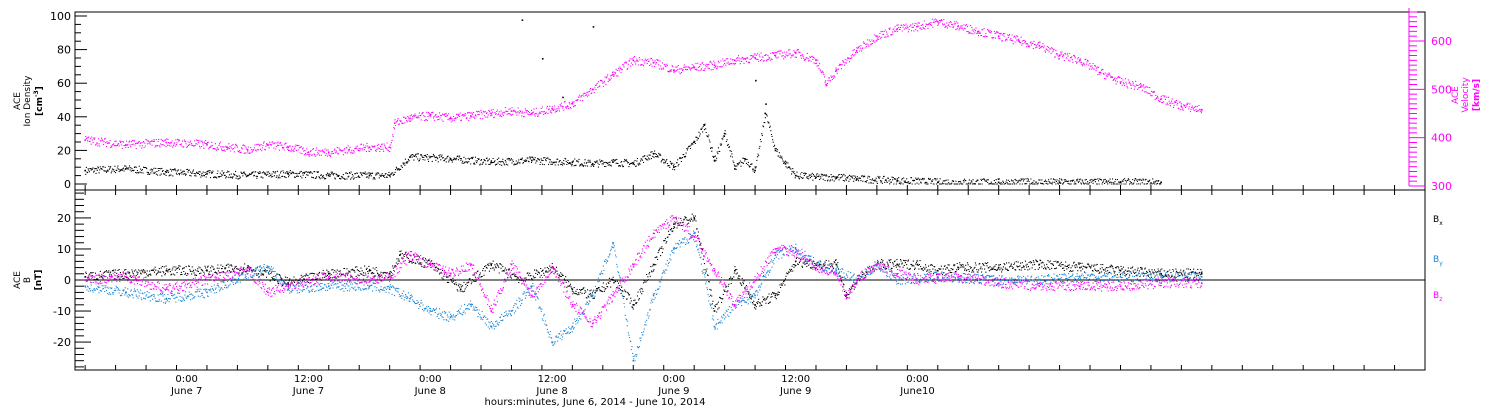  Describe the element at coordinates (1441, 89) in the screenshot. I see `right-tick-label: 500` at that location.